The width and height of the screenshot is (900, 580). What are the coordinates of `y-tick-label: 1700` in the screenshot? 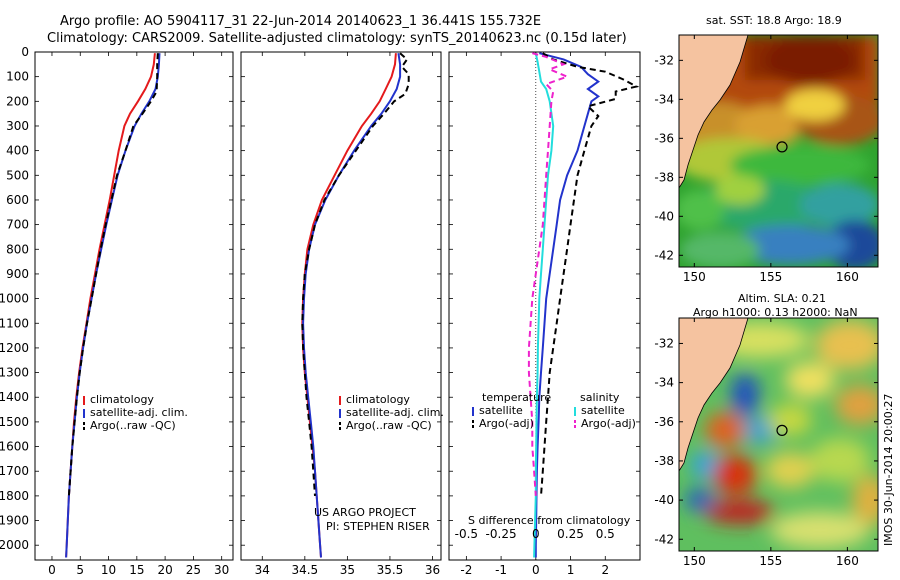 It's located at (14, 471).